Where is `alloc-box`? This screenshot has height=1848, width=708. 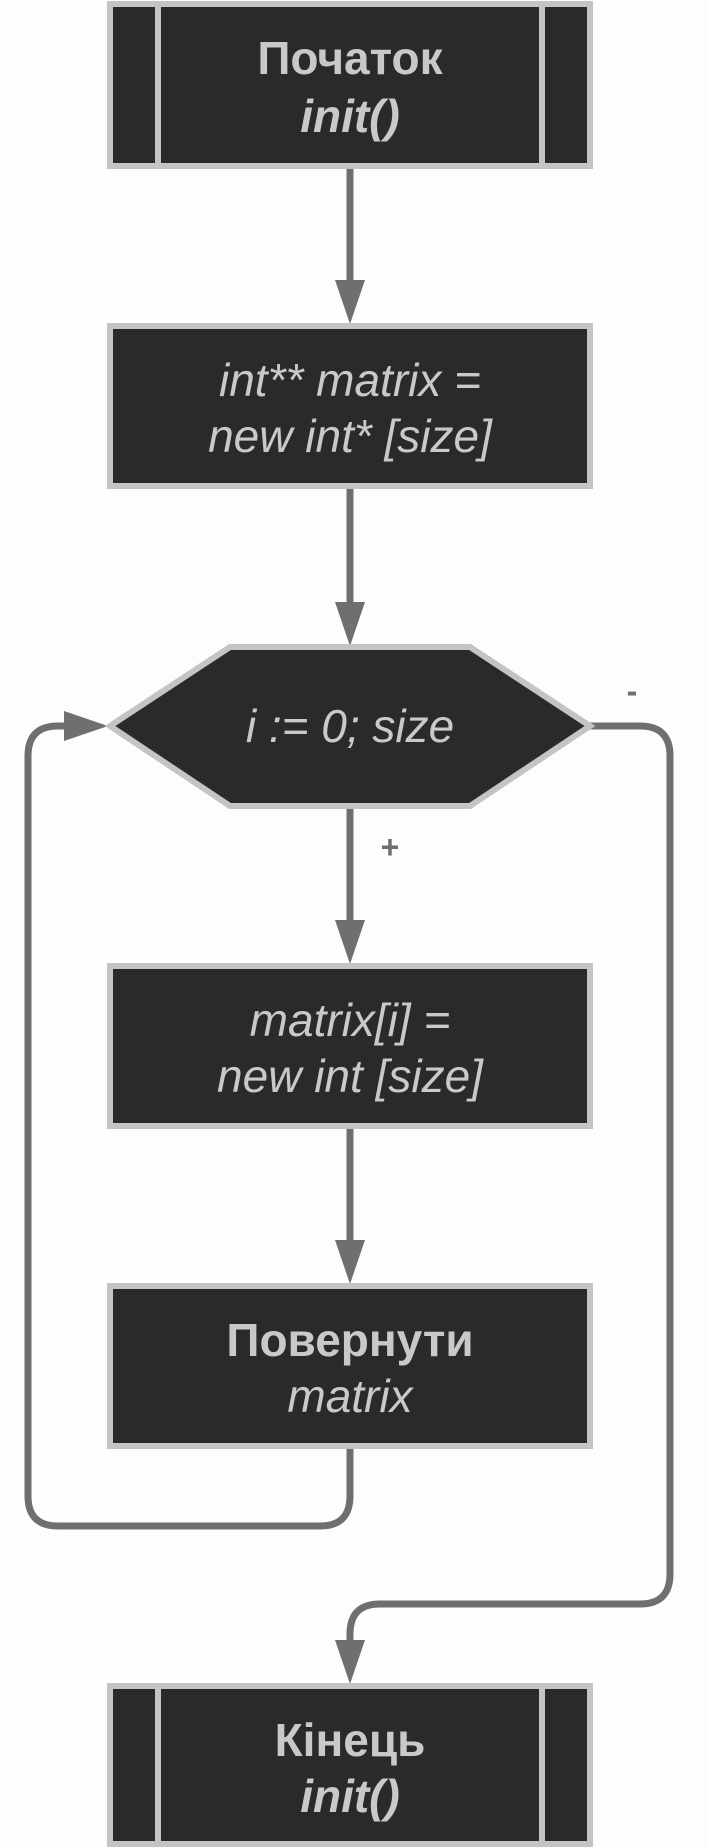
alloc-box is located at coordinates (350, 406).